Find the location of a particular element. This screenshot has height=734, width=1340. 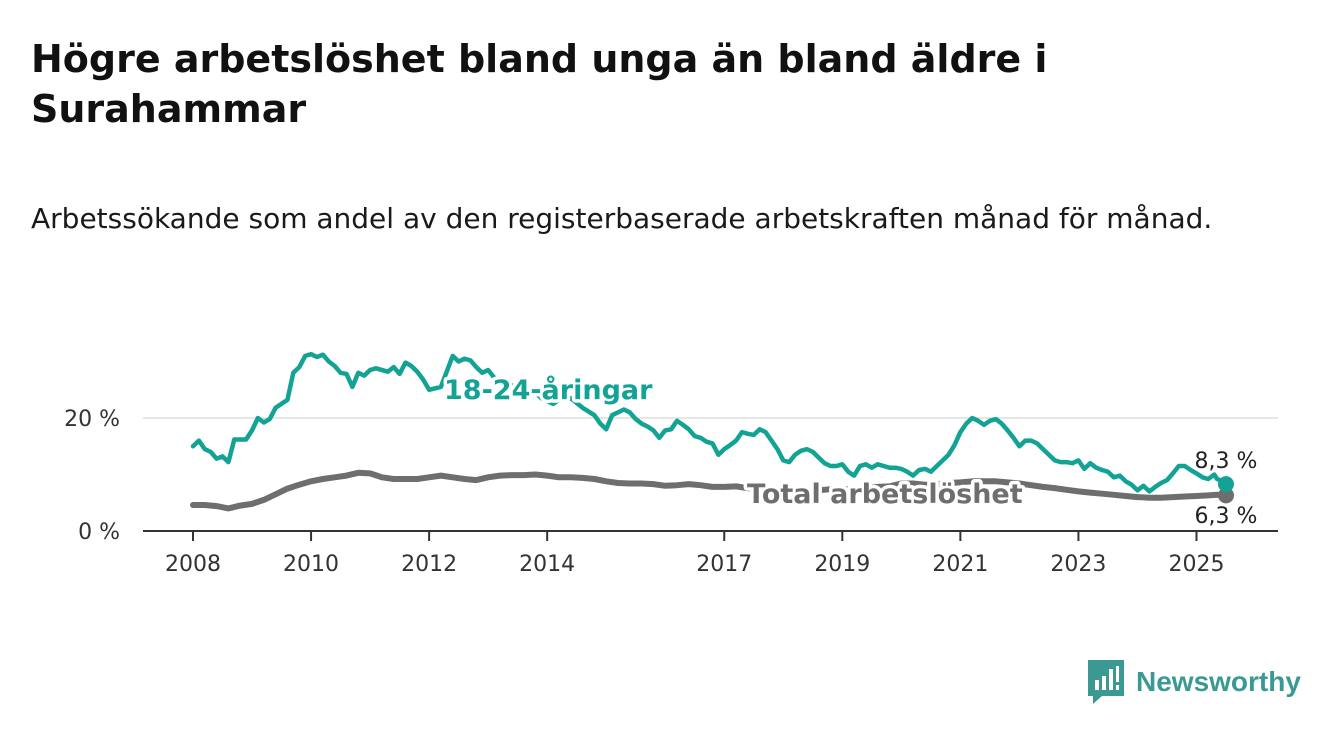

end-value-label-youth: 8,3 % is located at coordinates (1226, 461).